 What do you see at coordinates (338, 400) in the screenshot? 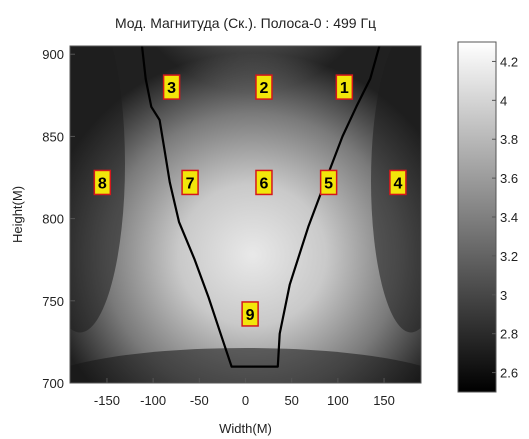
I see `x-tick-label: 100` at bounding box center [338, 400].